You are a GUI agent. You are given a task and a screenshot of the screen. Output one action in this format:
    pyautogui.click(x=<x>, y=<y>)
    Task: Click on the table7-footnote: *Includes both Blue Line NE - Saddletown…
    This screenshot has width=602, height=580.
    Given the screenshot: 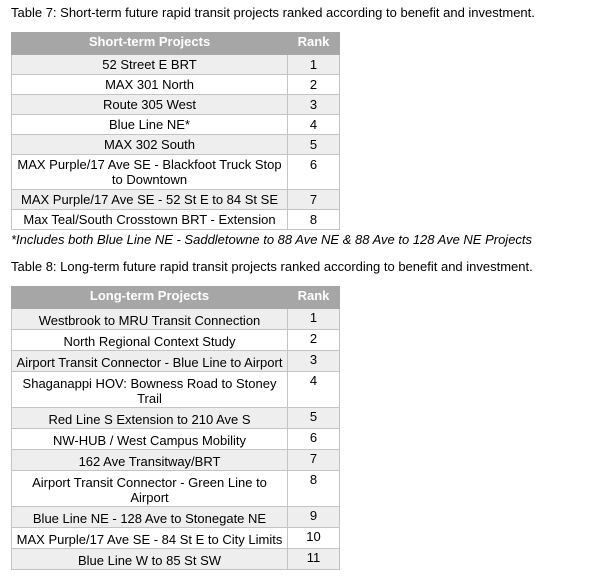 What is the action you would take?
    pyautogui.click(x=272, y=239)
    